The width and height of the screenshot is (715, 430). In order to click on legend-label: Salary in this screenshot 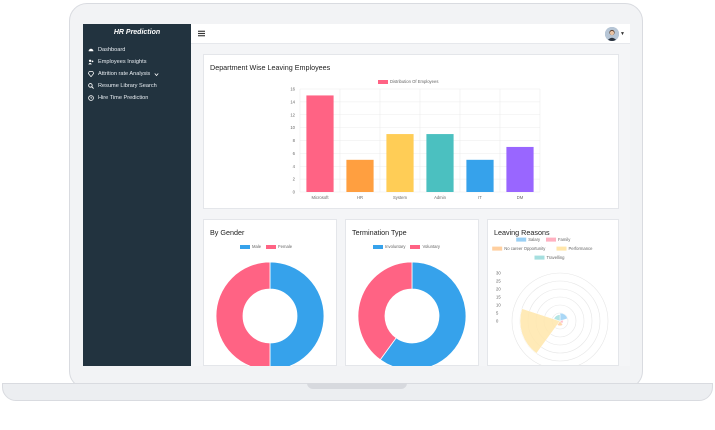, I will do `click(534, 239)`.